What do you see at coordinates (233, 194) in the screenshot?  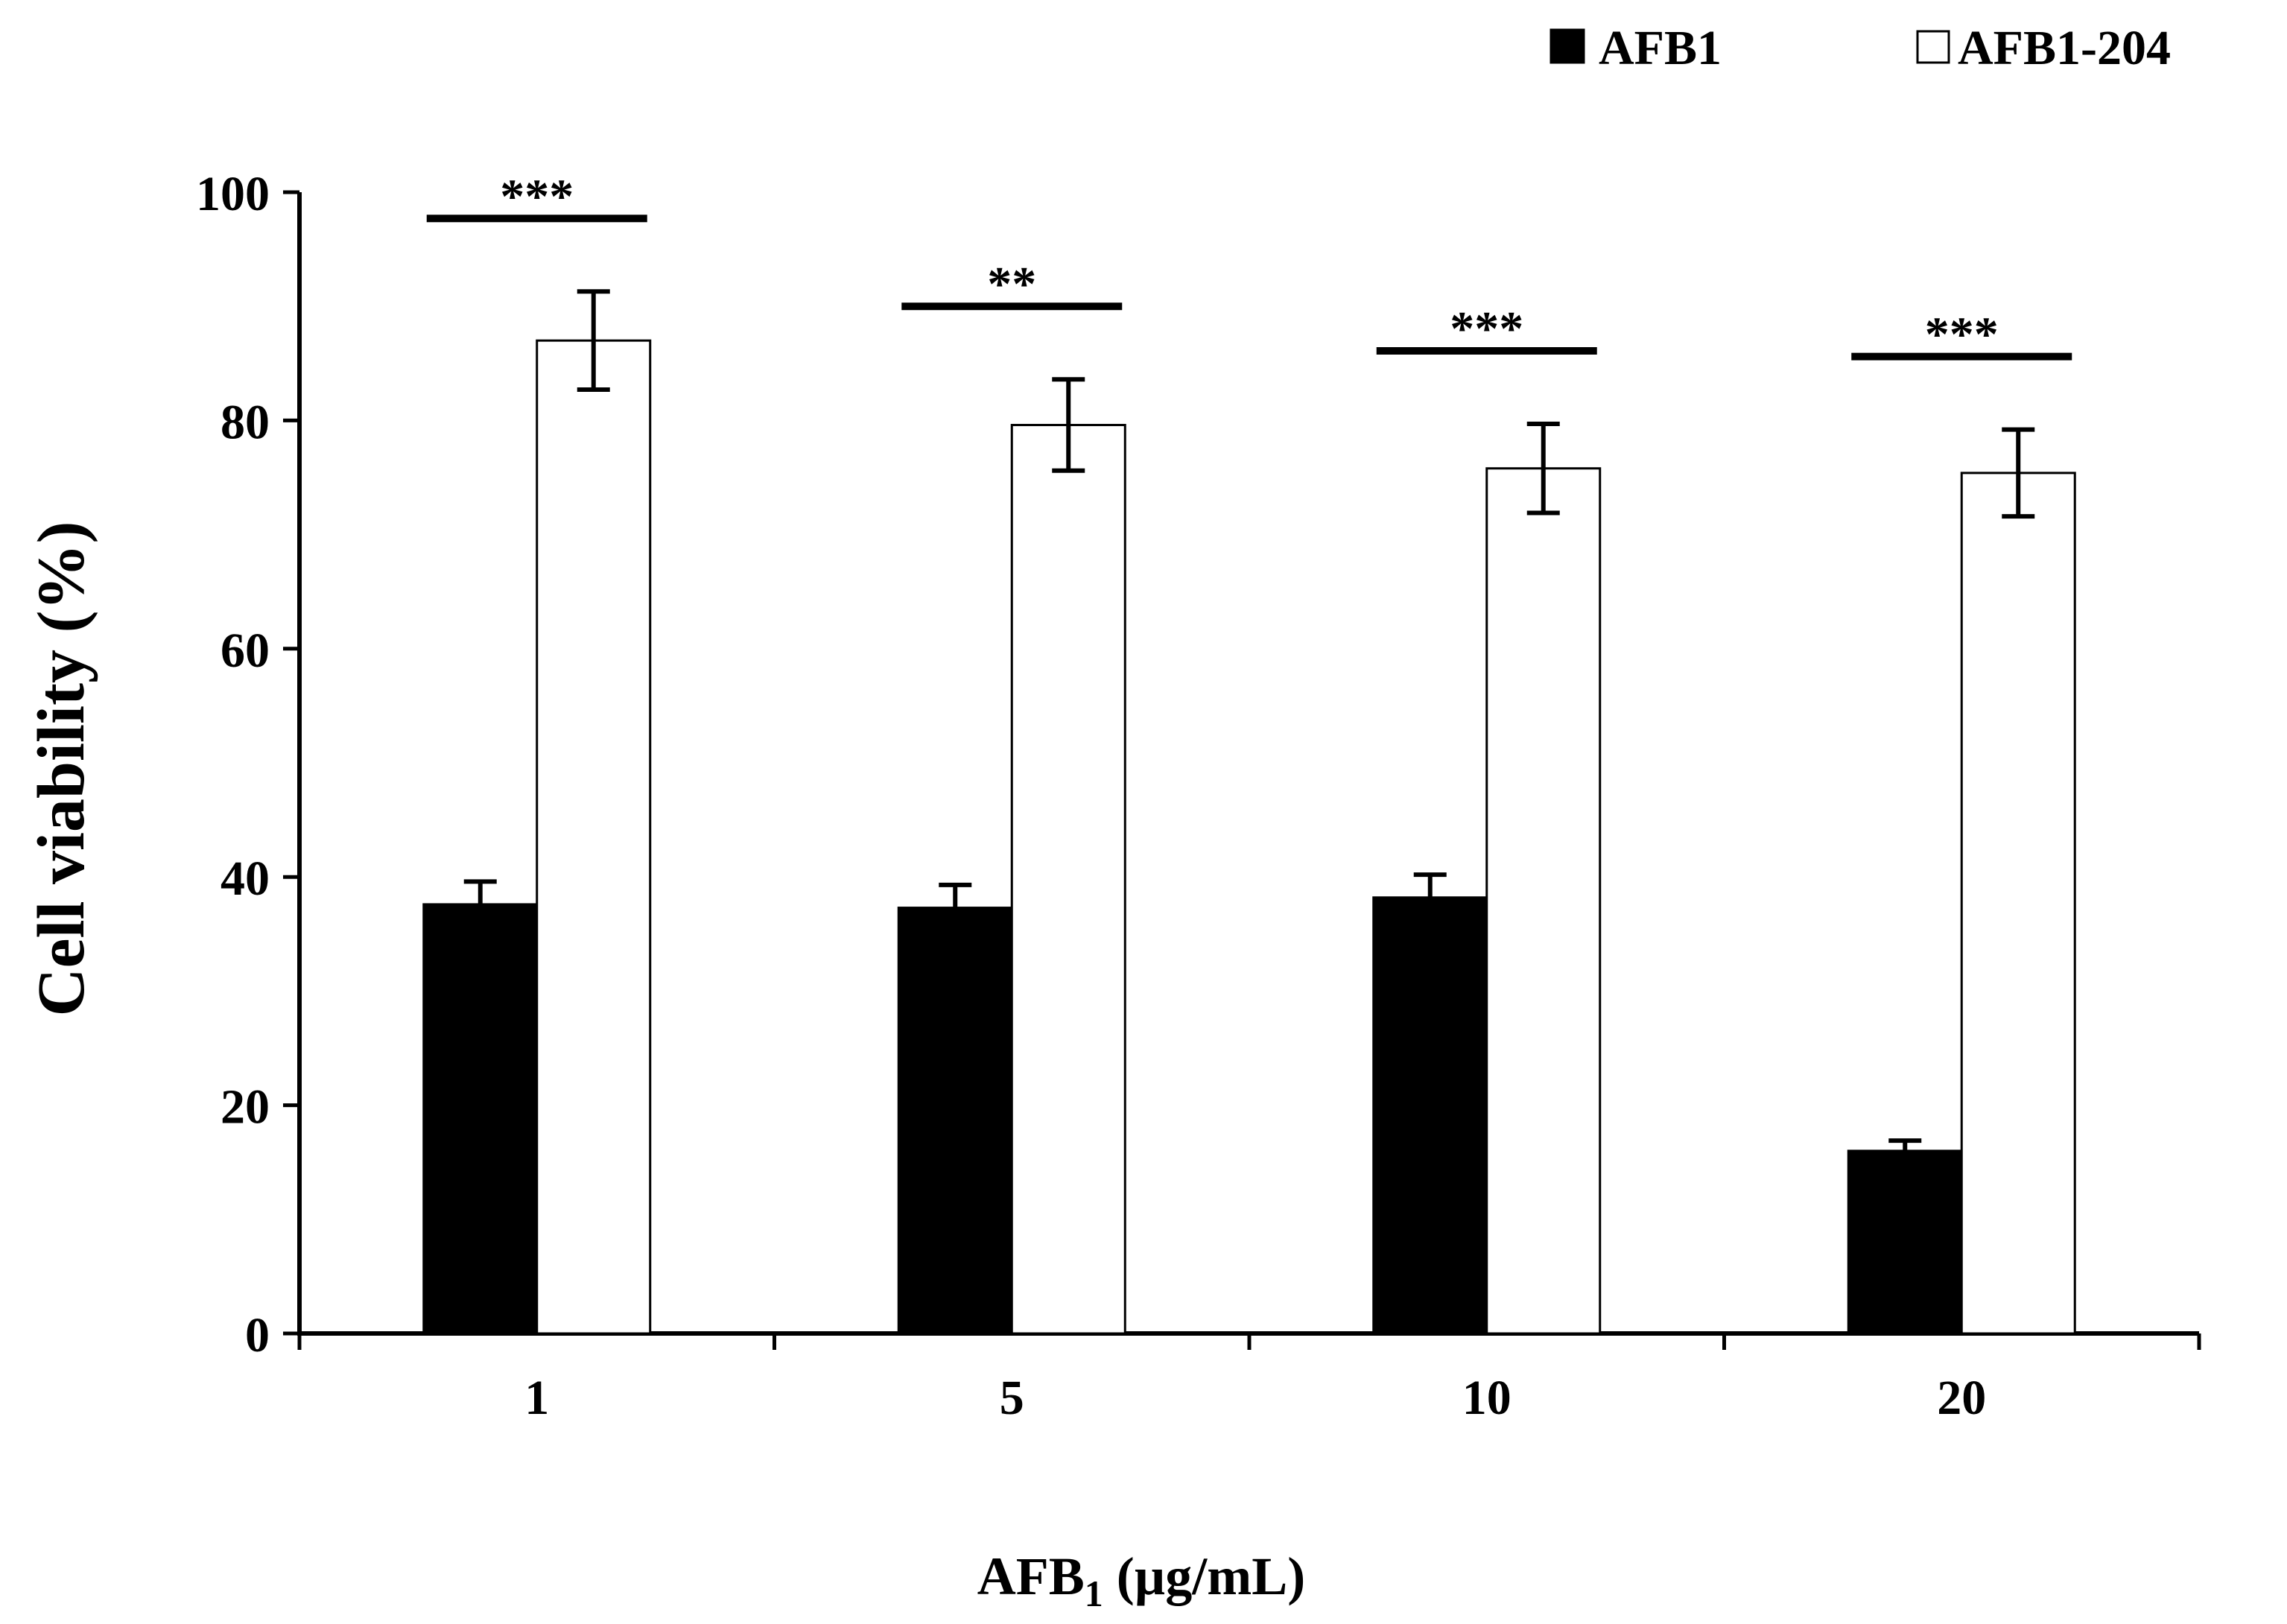 I see `y-tick-label: 100` at bounding box center [233, 194].